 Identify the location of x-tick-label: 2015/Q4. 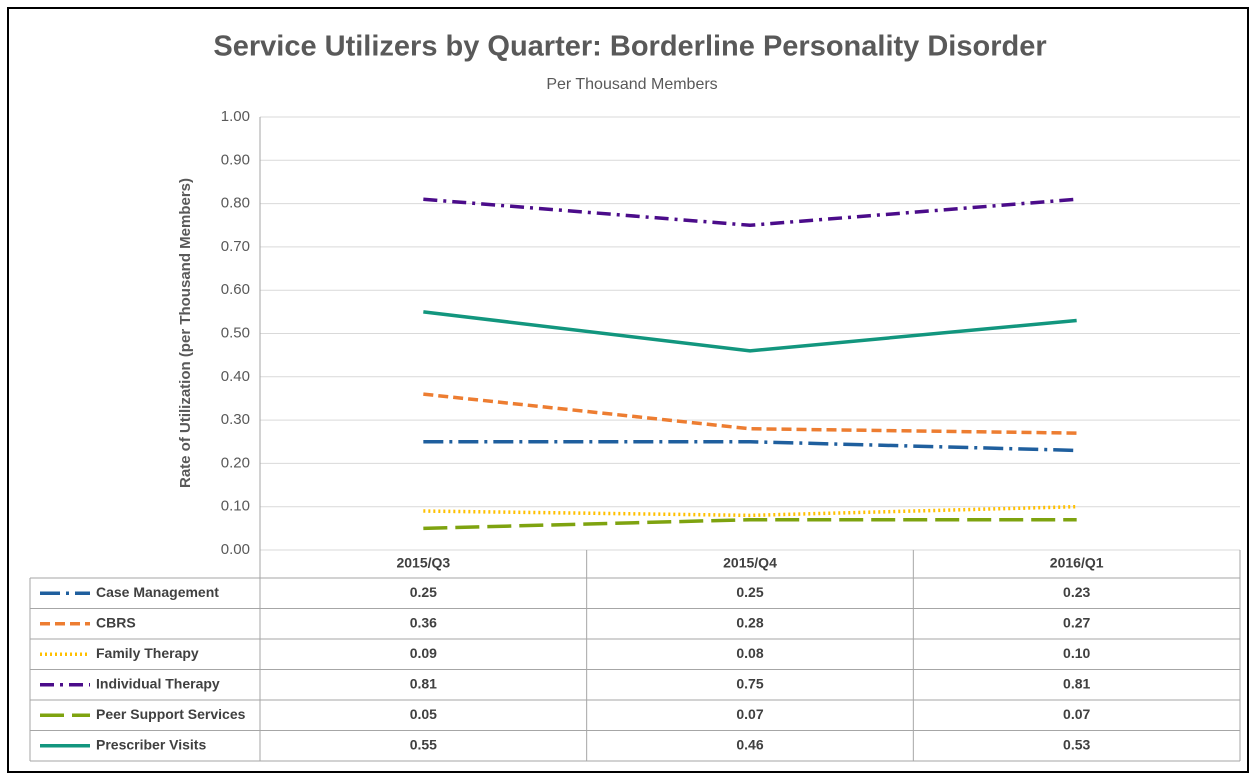
(750, 563).